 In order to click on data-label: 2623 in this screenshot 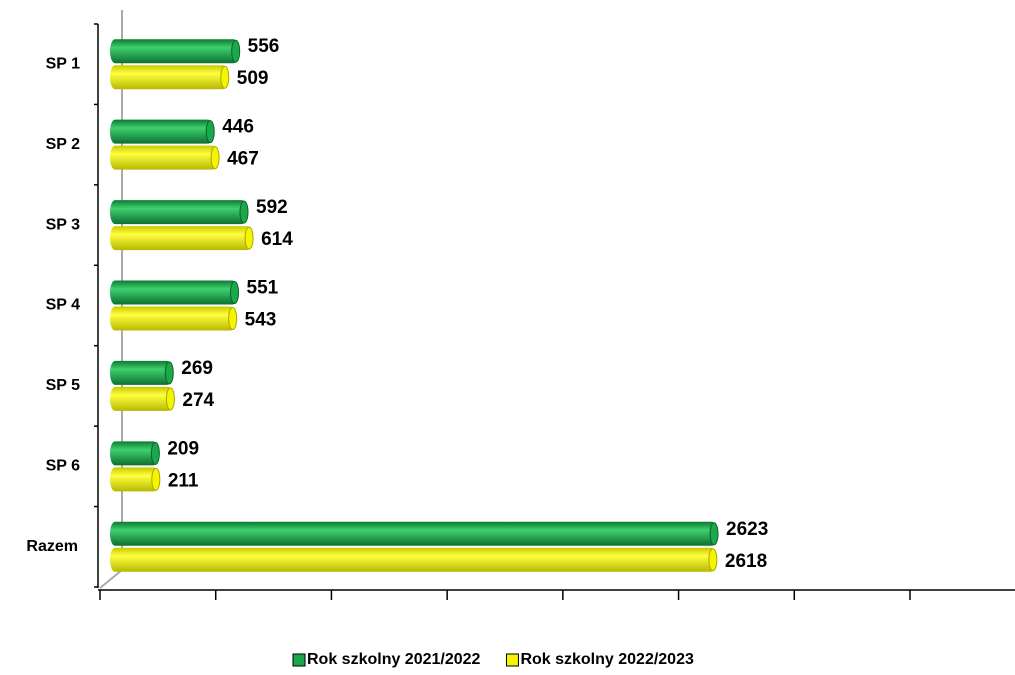, I will do `click(747, 529)`.